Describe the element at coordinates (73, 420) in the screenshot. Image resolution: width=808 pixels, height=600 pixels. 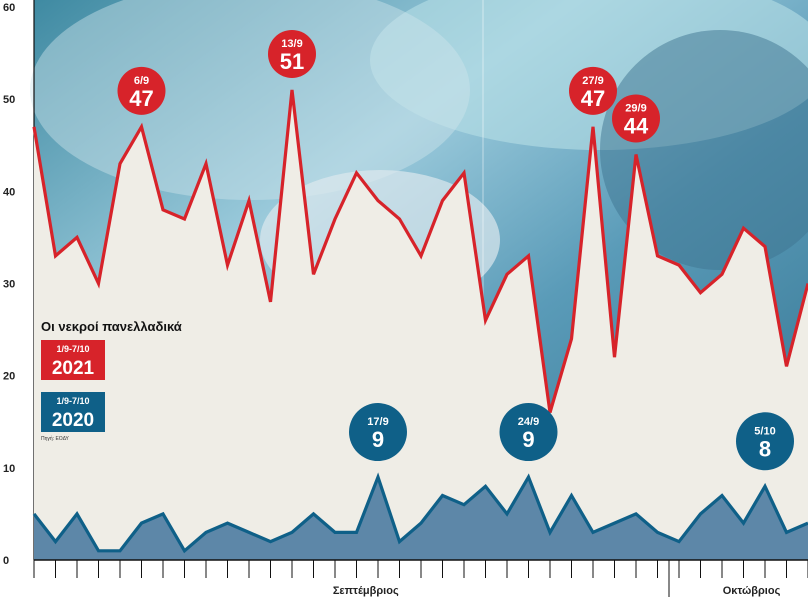
I see `legend-year-2020: 2020` at that location.